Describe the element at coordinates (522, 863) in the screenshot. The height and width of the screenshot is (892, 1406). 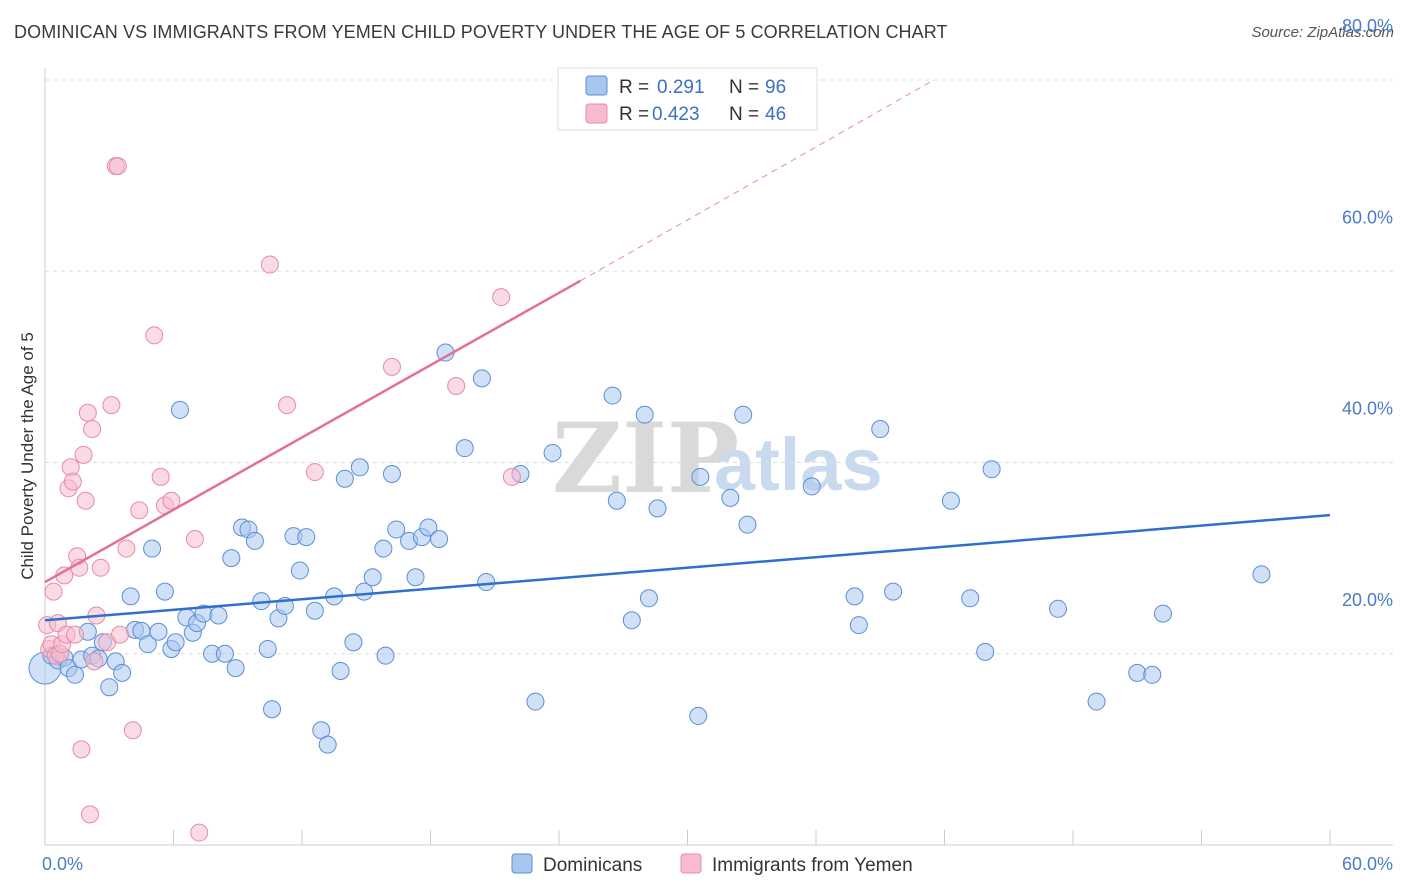
I see `bottom-legend-swatch-dominicans` at that location.